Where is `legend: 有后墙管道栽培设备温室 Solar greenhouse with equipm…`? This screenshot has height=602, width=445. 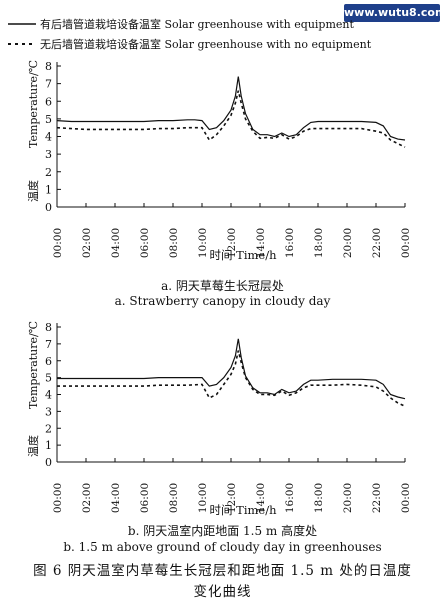 legend: 有后墙管道栽培设备温室 Solar greenhouse with equipm… is located at coordinates (190, 34).